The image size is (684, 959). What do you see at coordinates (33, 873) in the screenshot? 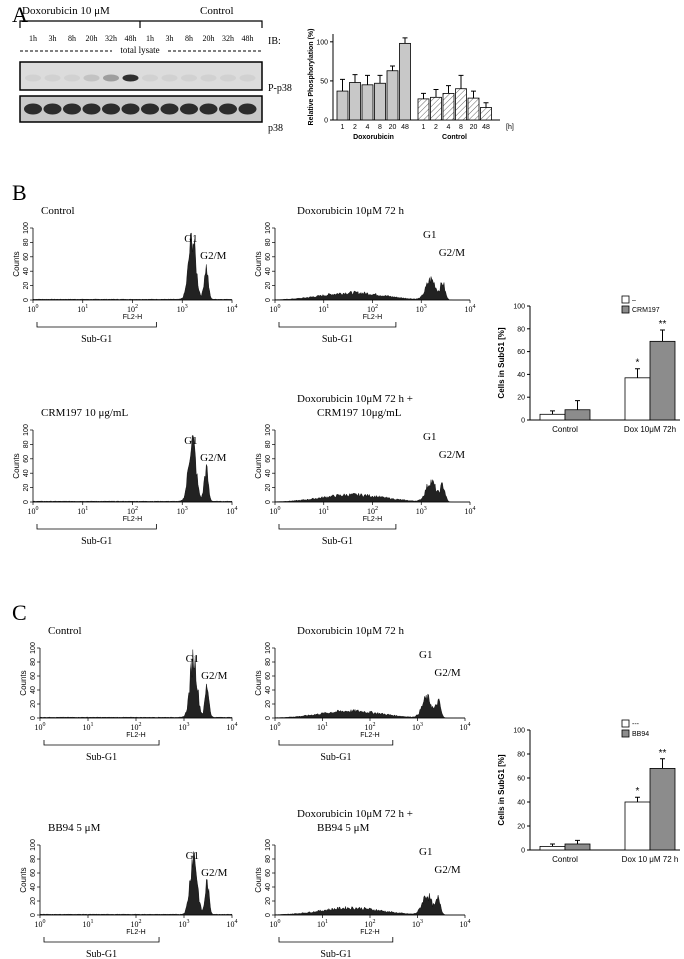
I see `y-tick-label: 60` at bounding box center [33, 873].